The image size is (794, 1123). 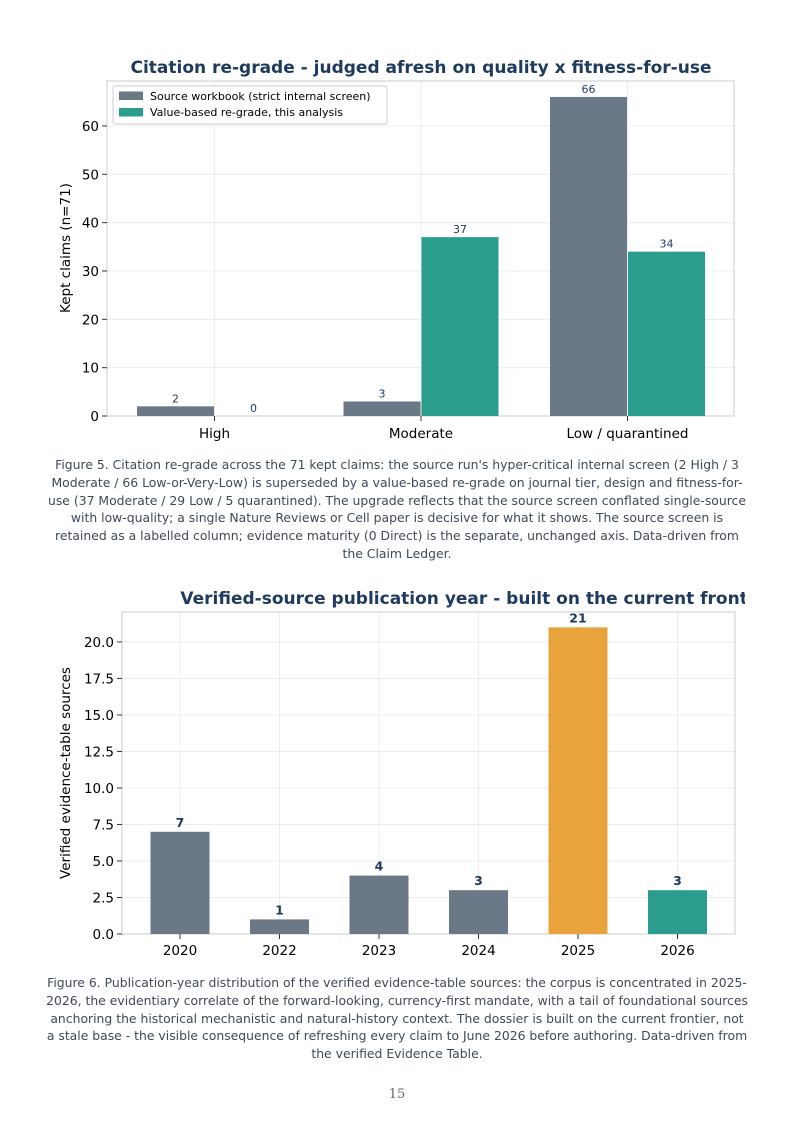 What do you see at coordinates (589, 89) in the screenshot?
I see `bar-value-label: 66` at bounding box center [589, 89].